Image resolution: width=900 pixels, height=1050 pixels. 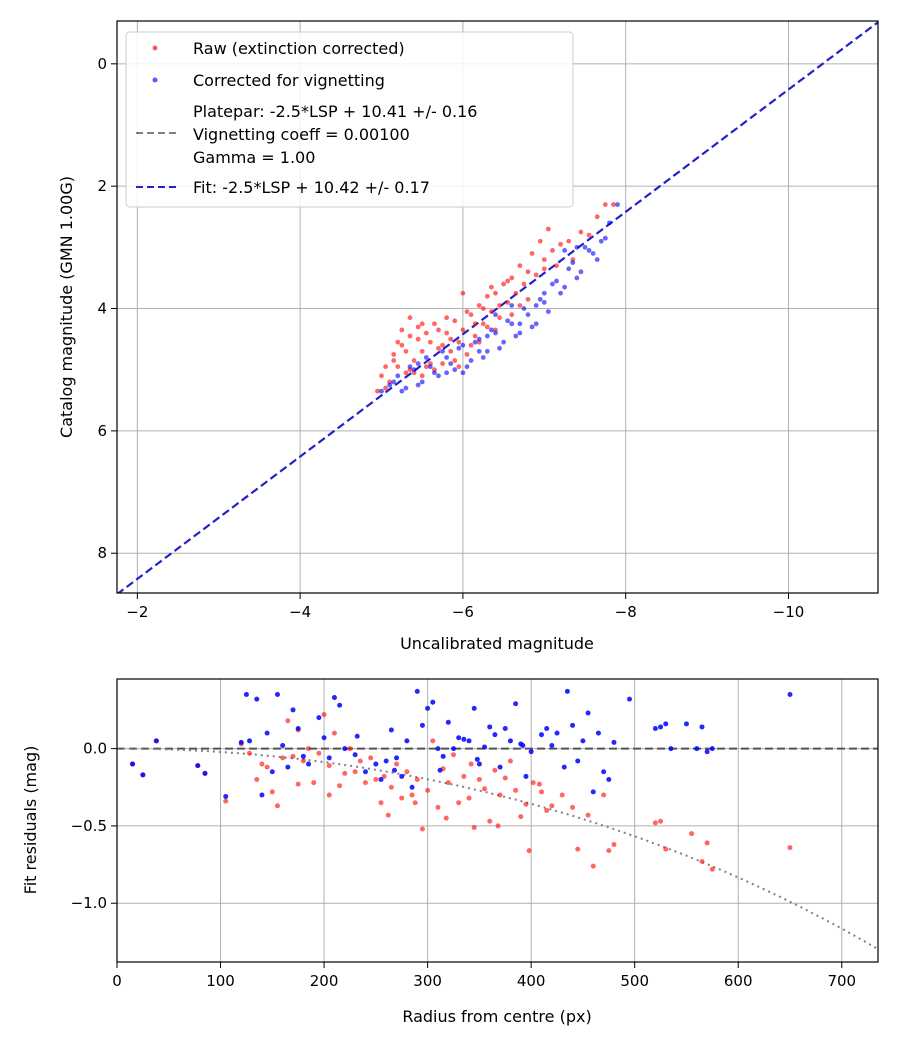 I want to click on legend-vignetting-label: Vignetting coeff = 0.00100, so click(x=301, y=134).